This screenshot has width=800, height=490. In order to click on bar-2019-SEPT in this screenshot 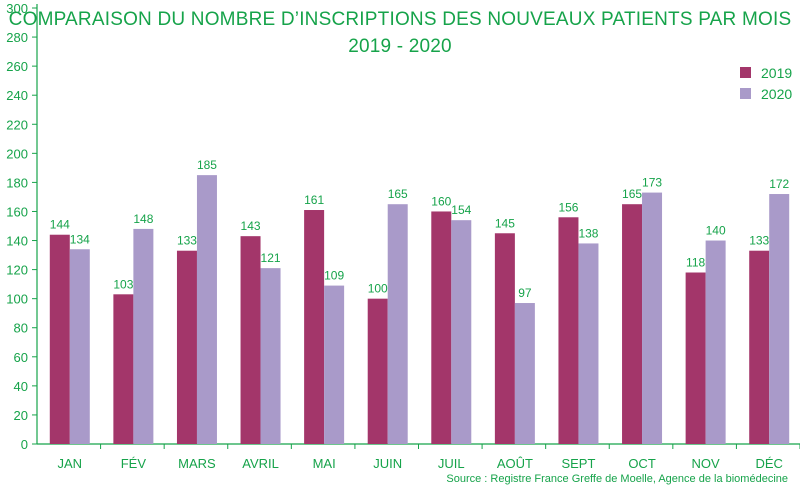, I will do `click(568, 330)`.